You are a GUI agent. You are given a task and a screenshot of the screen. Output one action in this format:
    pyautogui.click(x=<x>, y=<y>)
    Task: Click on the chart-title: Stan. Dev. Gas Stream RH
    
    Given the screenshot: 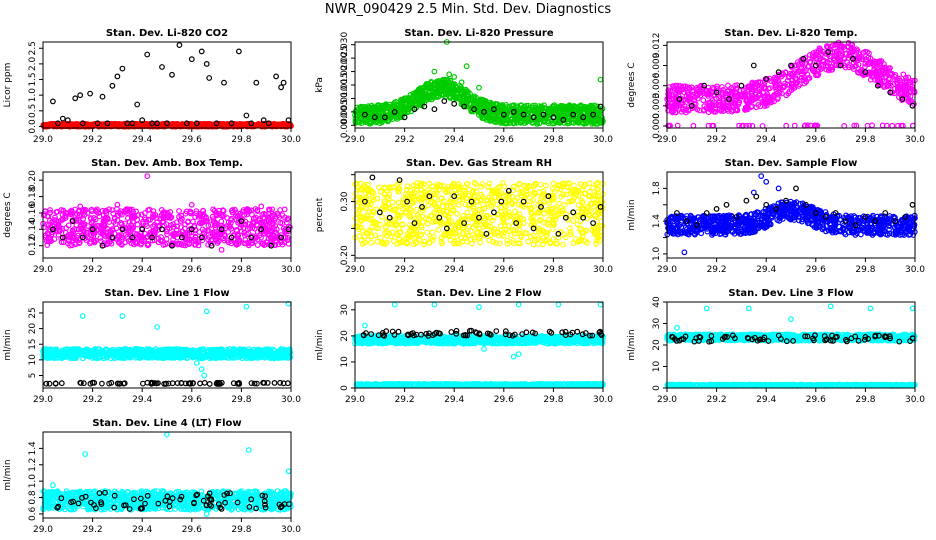 What is the action you would take?
    pyautogui.click(x=479, y=163)
    